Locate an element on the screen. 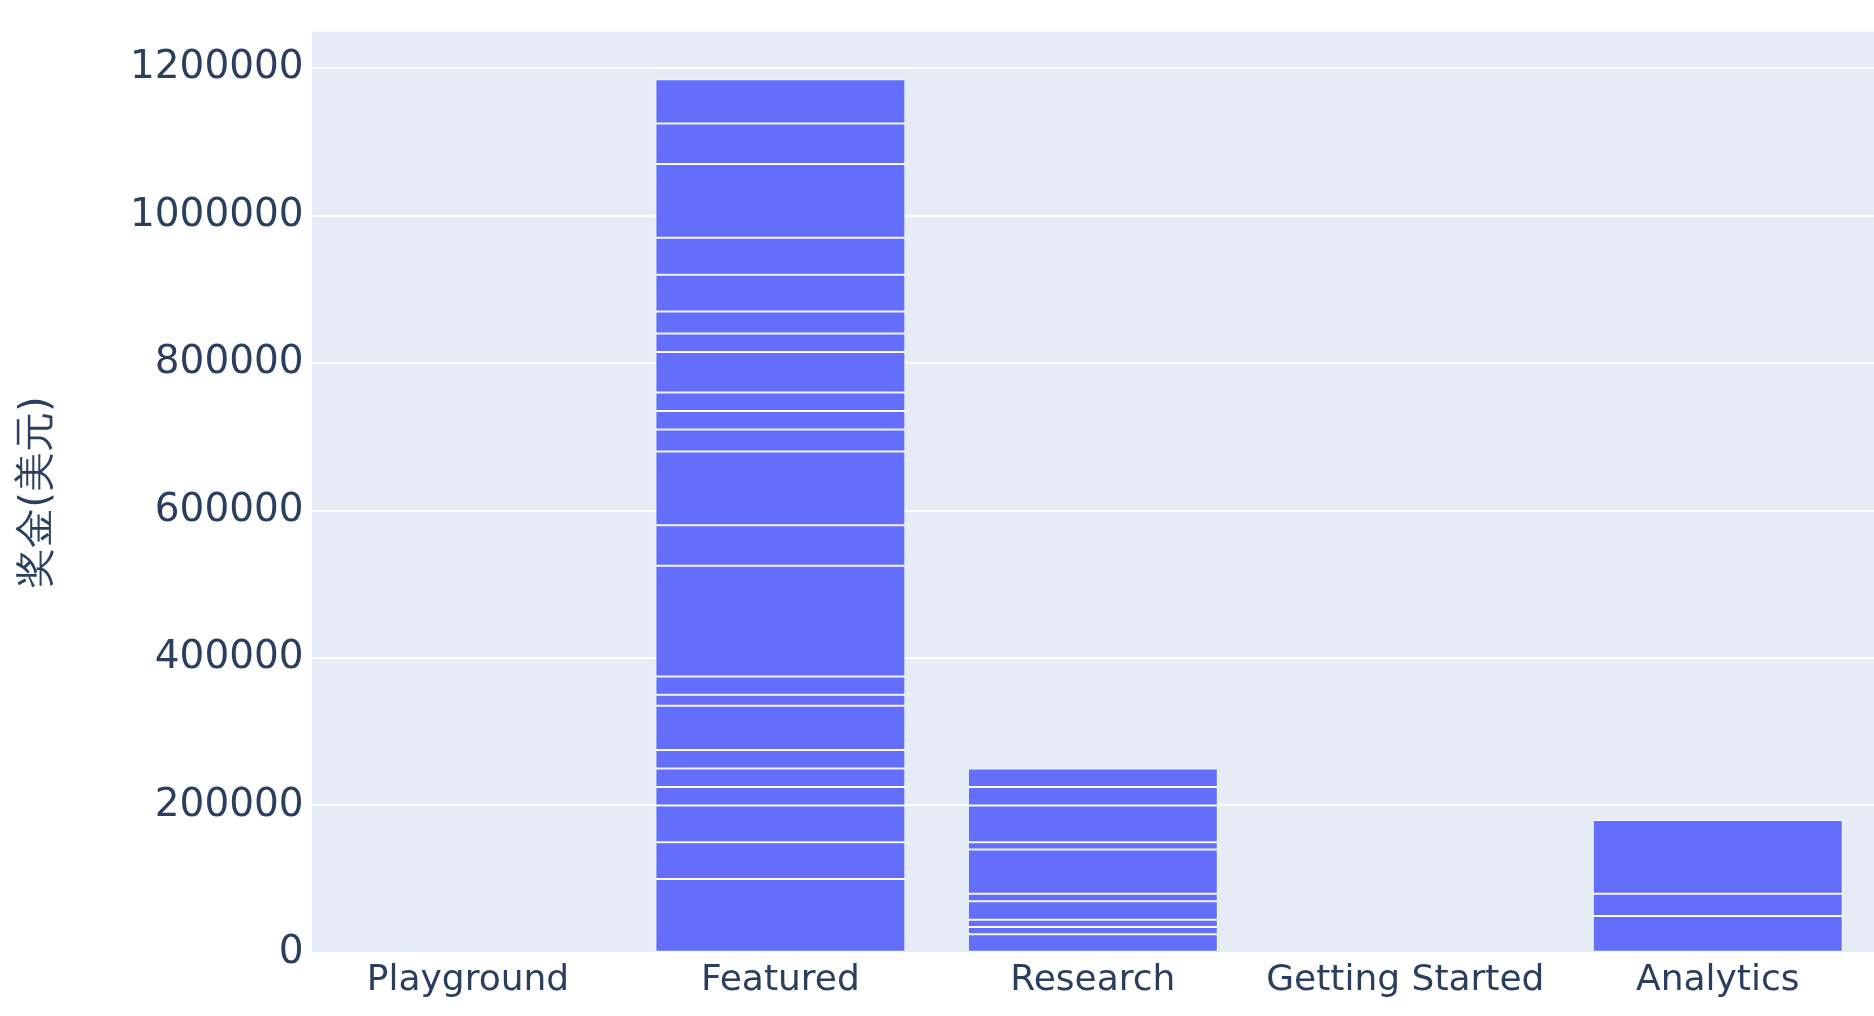 The height and width of the screenshot is (1016, 1874). y-tick-label: 1200000 is located at coordinates (216, 65).